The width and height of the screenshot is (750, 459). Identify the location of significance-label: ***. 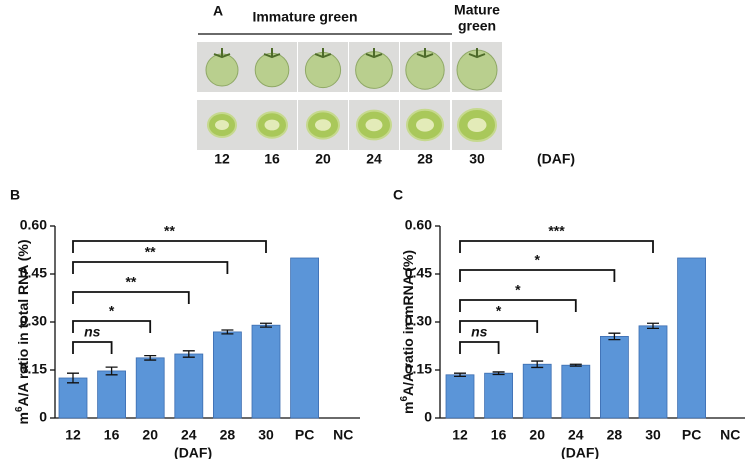
(556, 231).